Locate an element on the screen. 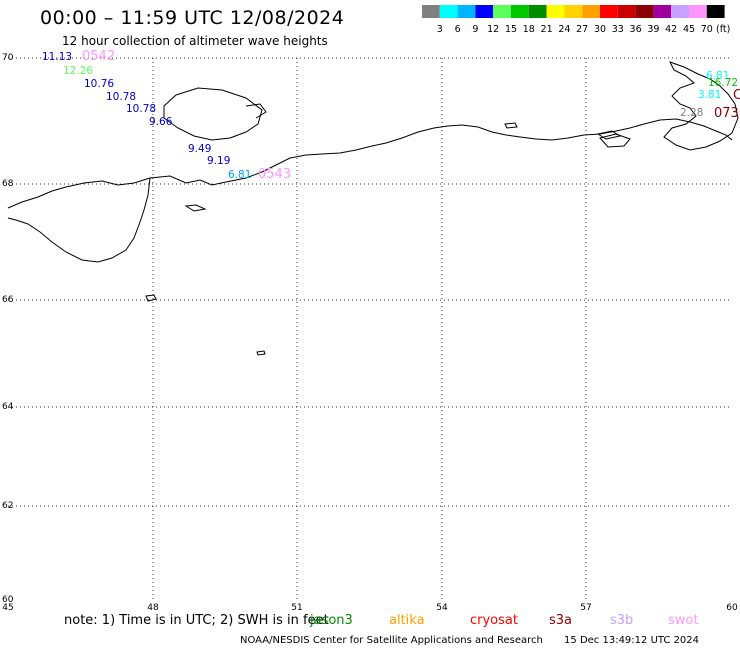 This screenshot has height=650, width=740. lon-tick-label: 60 is located at coordinates (732, 608).